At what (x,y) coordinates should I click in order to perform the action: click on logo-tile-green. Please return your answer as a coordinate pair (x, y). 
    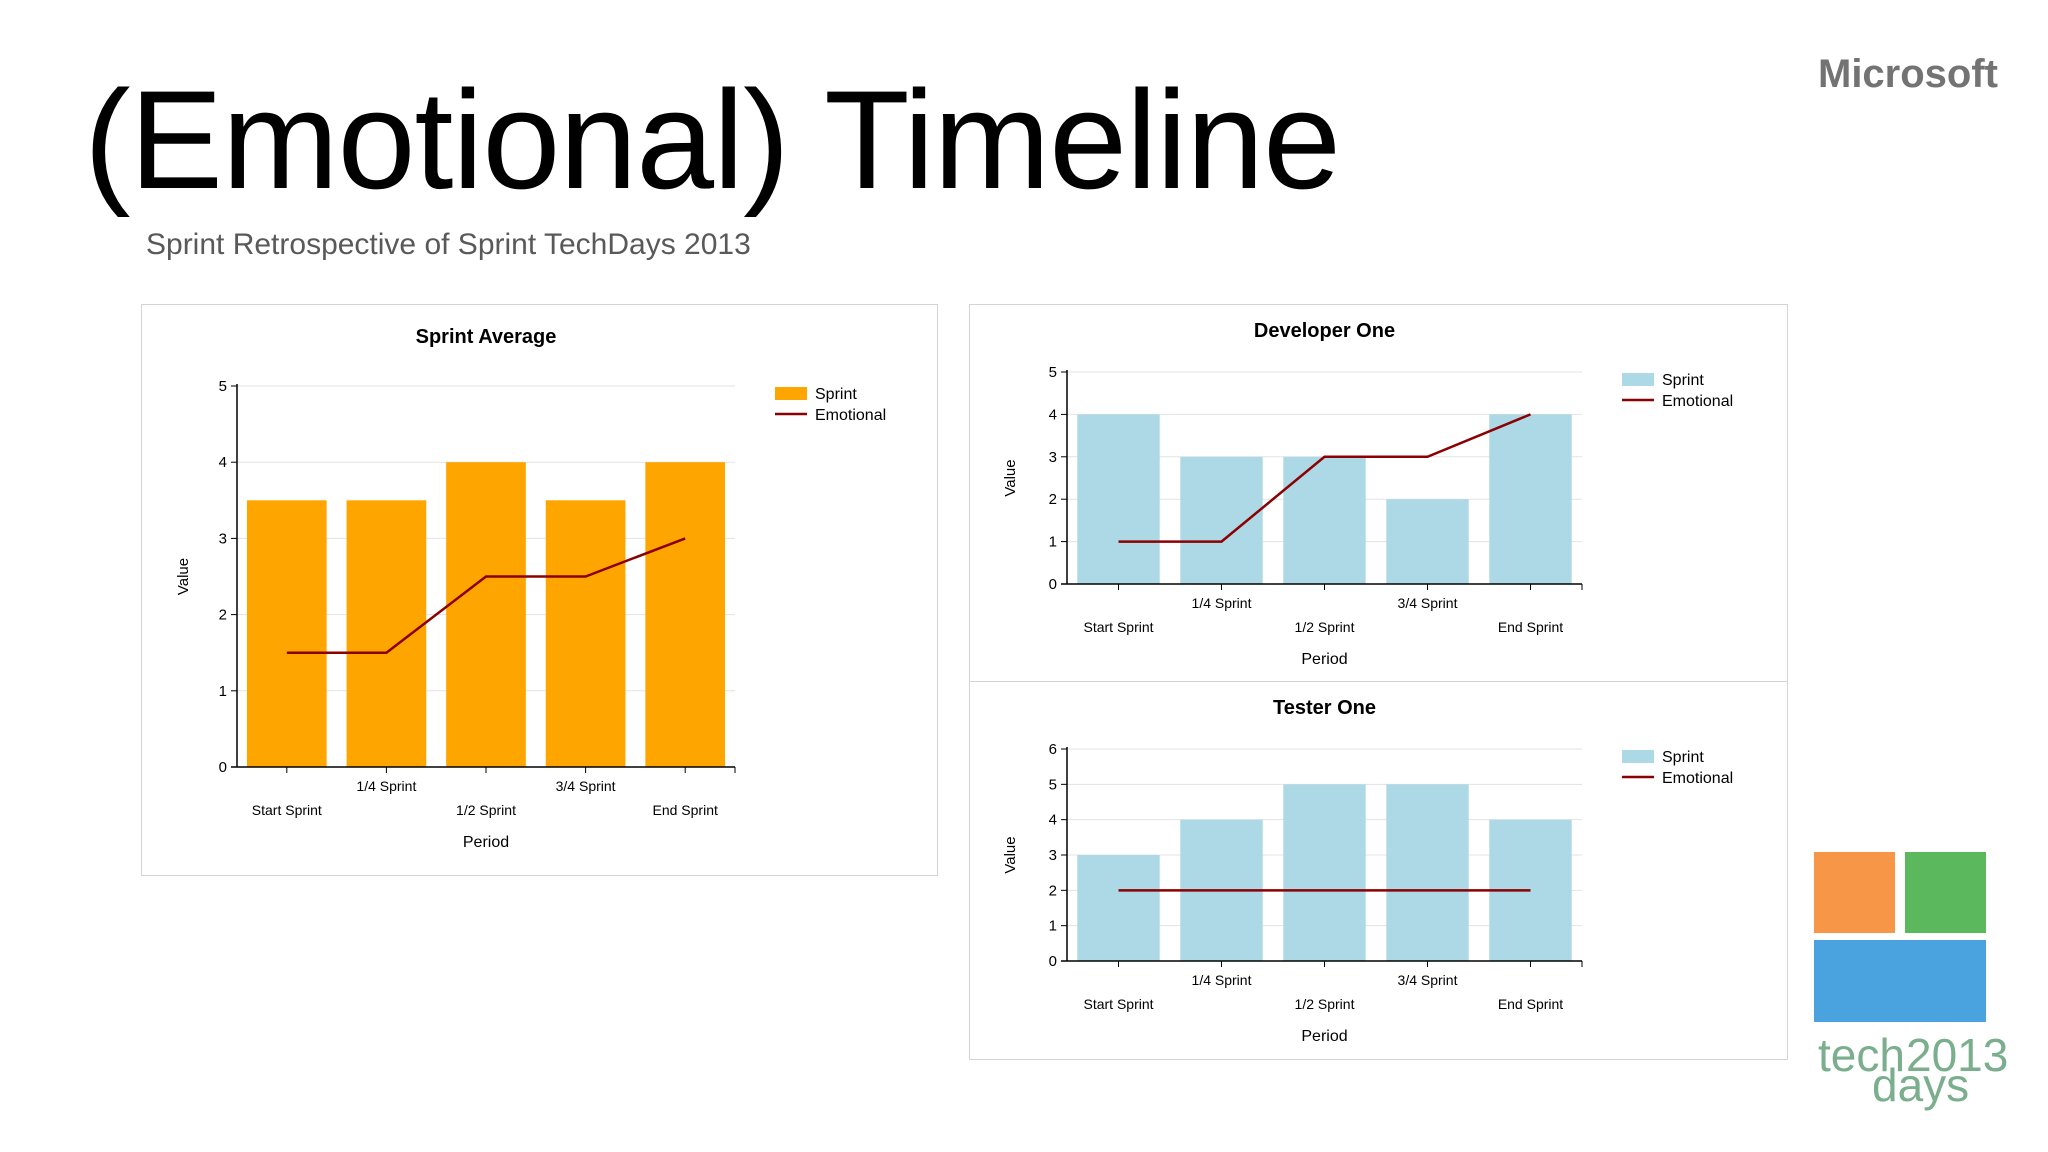
    Looking at the image, I should click on (1945, 892).